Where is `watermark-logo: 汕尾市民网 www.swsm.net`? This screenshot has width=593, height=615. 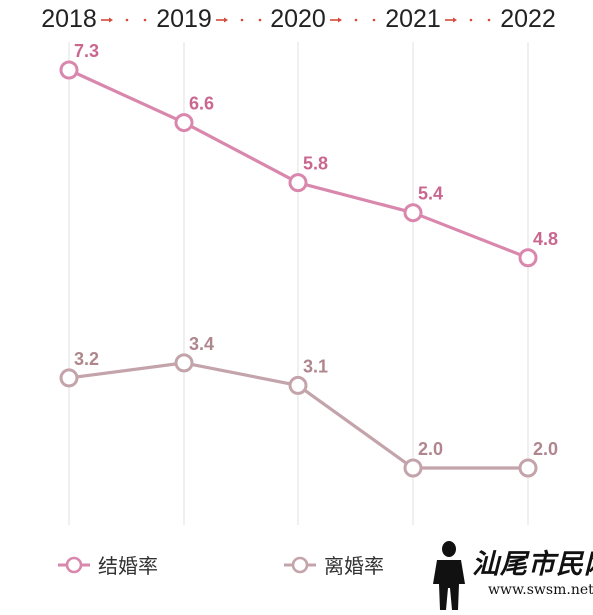
watermark-logo: 汕尾市民网 www.swsm.net is located at coordinates (511, 576).